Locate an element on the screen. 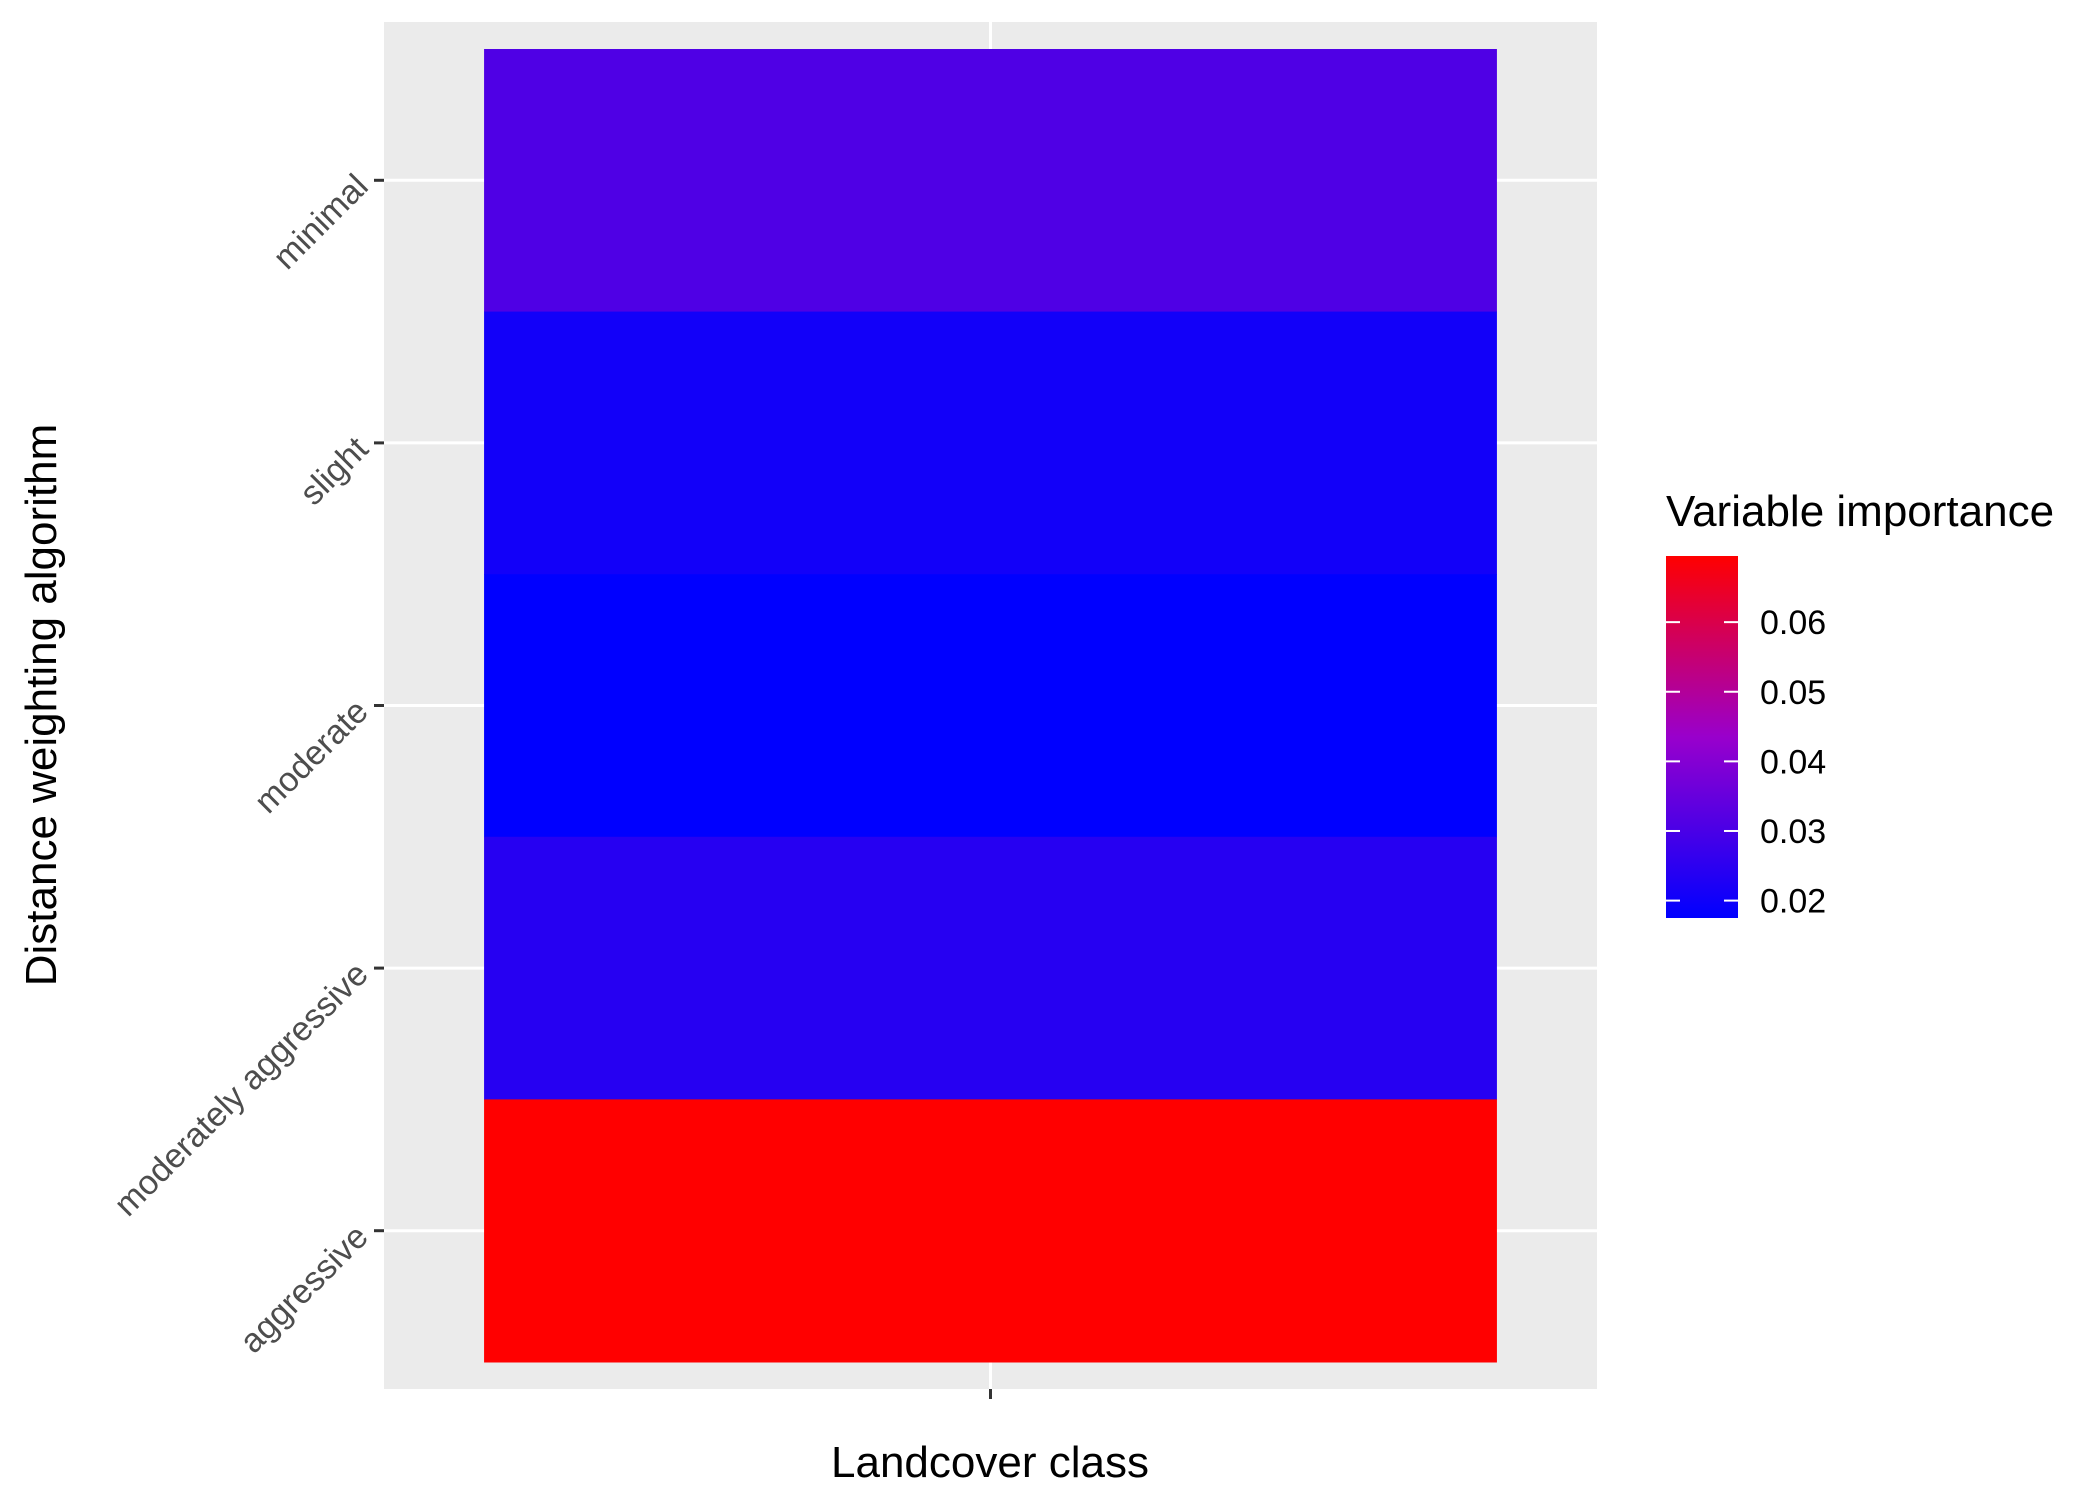  y-axis-title: Distance weighting algorithm is located at coordinates (41, 705).